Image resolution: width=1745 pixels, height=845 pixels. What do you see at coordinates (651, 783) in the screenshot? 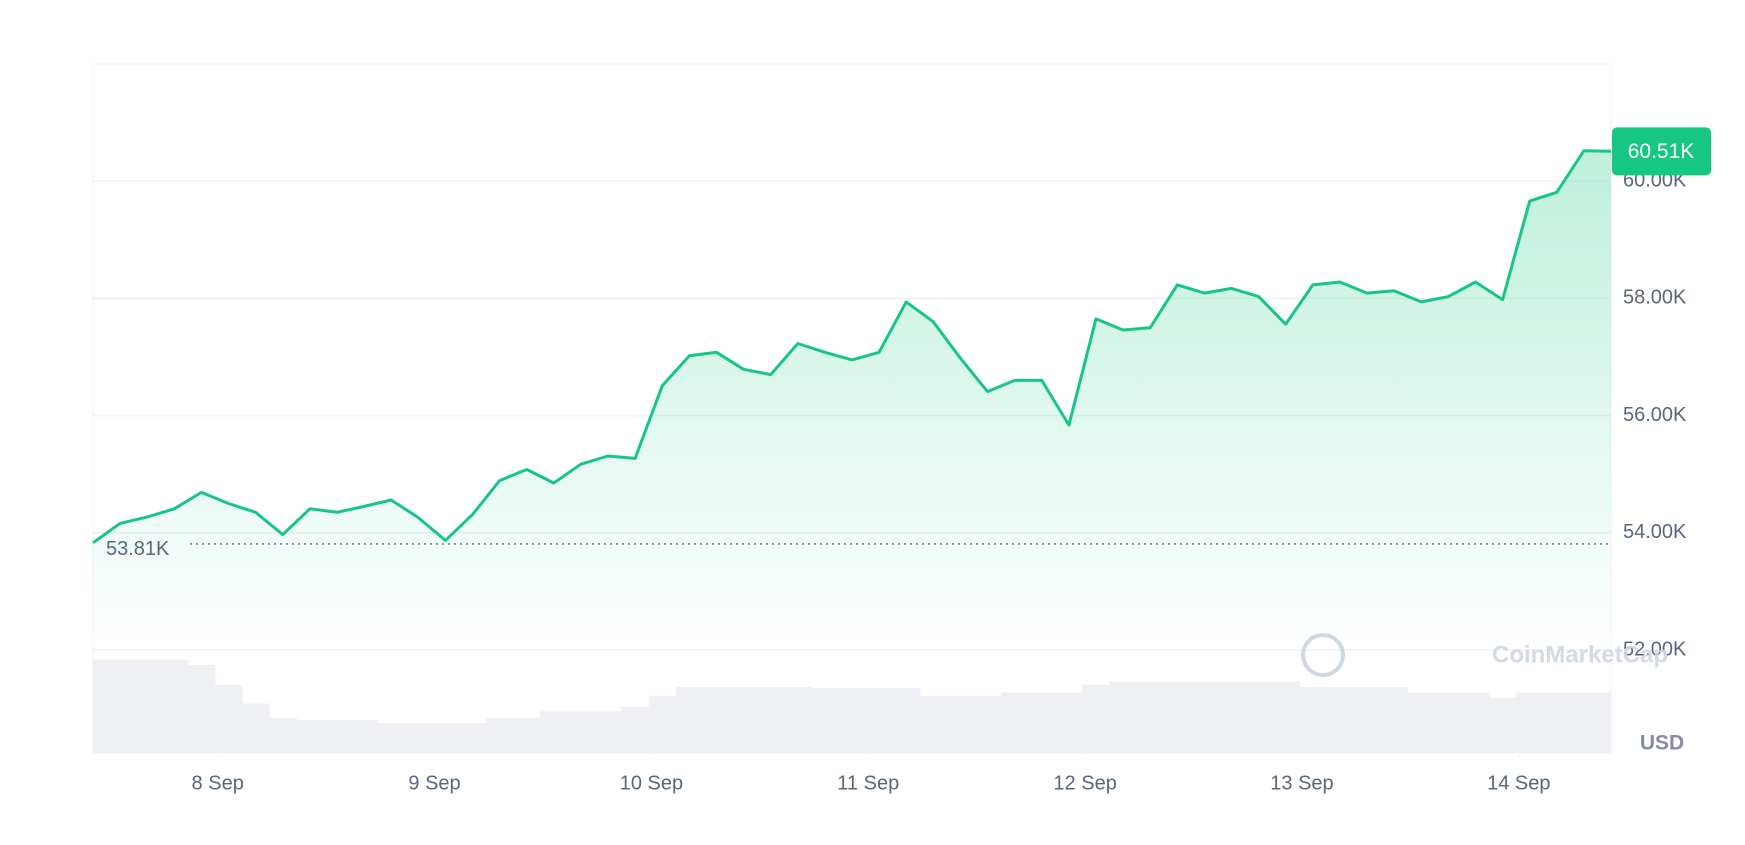
I see `x-tick-label: 10 Sep` at bounding box center [651, 783].